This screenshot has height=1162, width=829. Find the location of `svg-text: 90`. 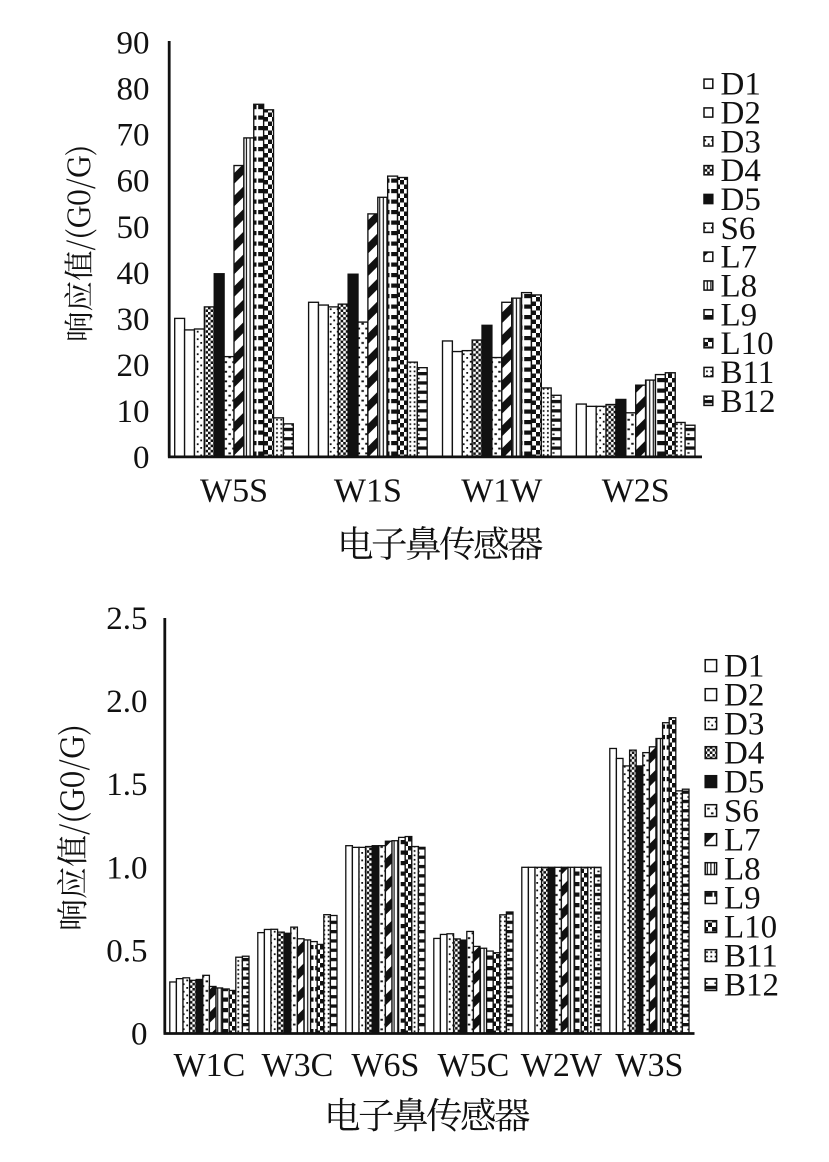

svg-text: 90 is located at coordinates (133, 44).